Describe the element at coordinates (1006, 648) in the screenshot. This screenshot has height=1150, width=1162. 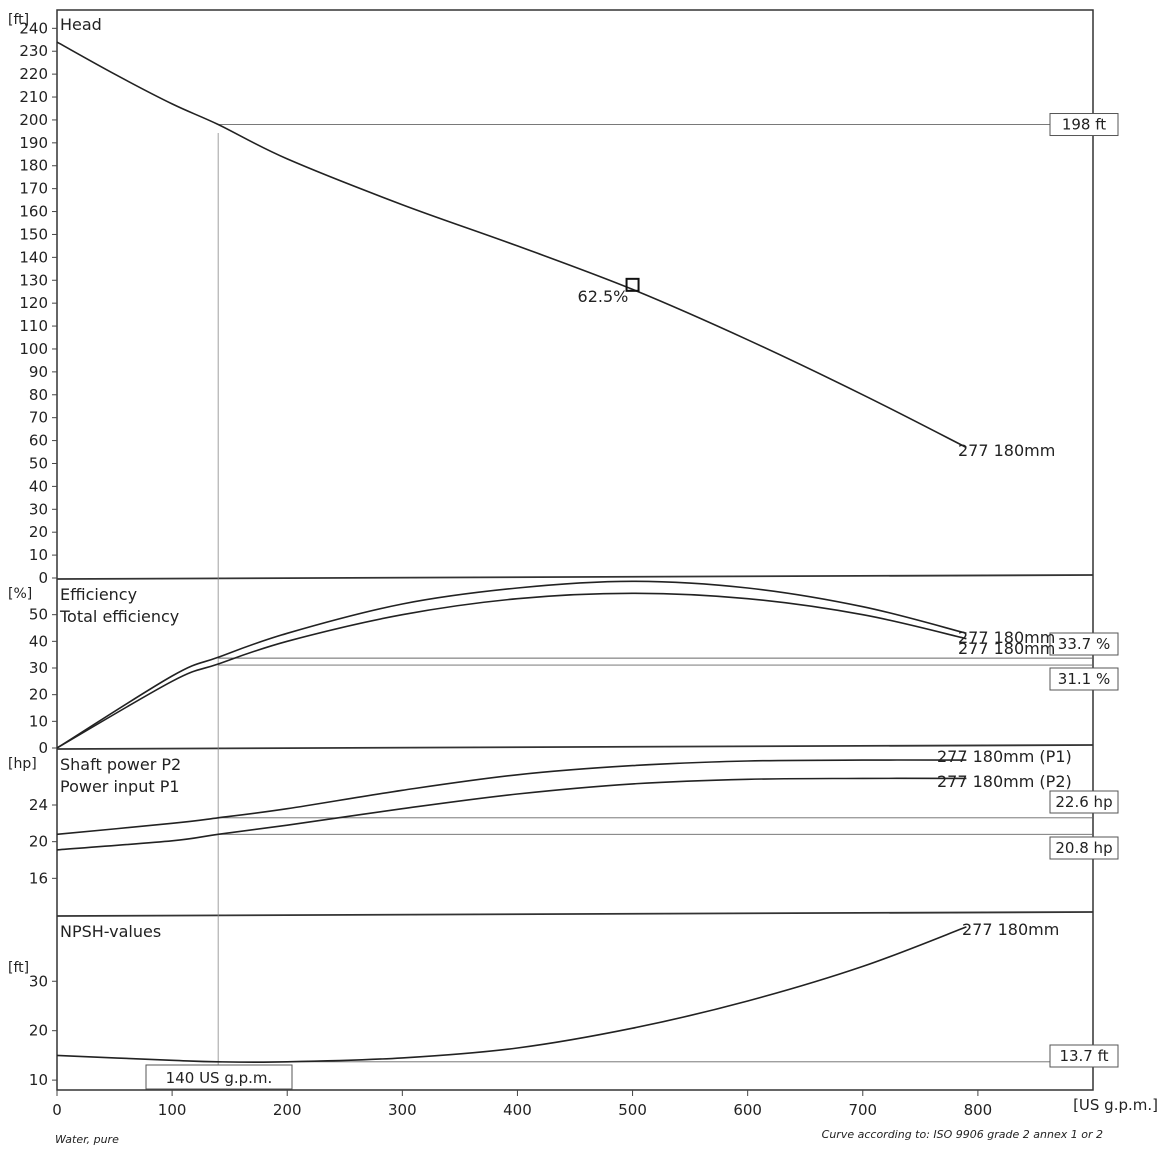
I see `efficiency-series-label-2: 277 180mm` at that location.